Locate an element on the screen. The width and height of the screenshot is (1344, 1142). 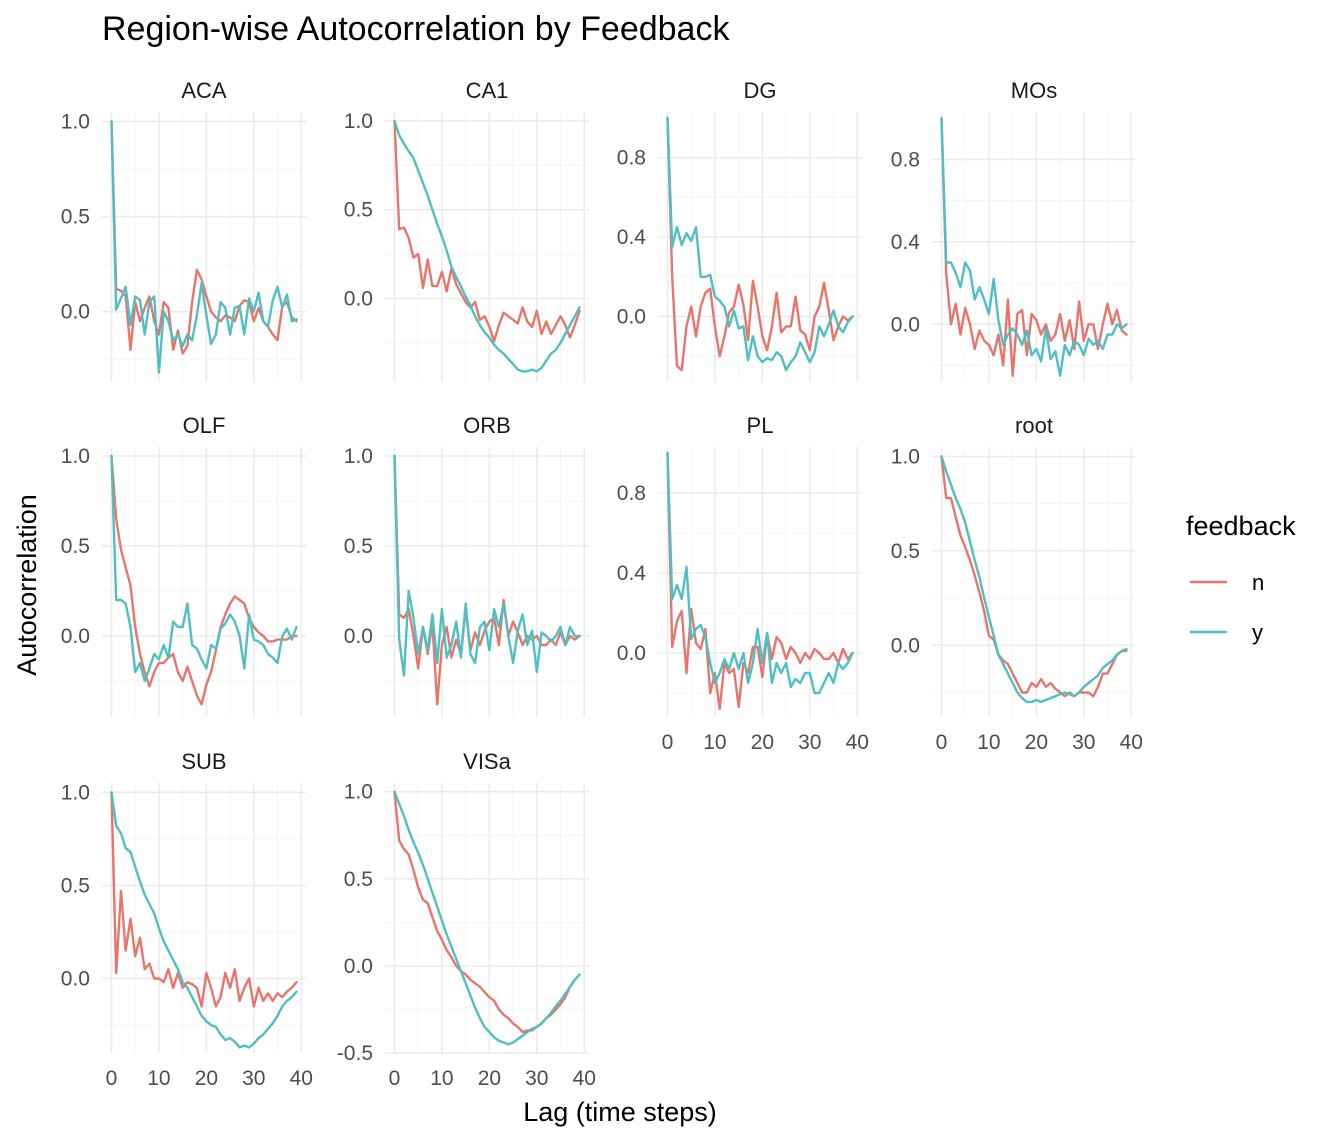
series-line-y-dg is located at coordinates (760, 244).